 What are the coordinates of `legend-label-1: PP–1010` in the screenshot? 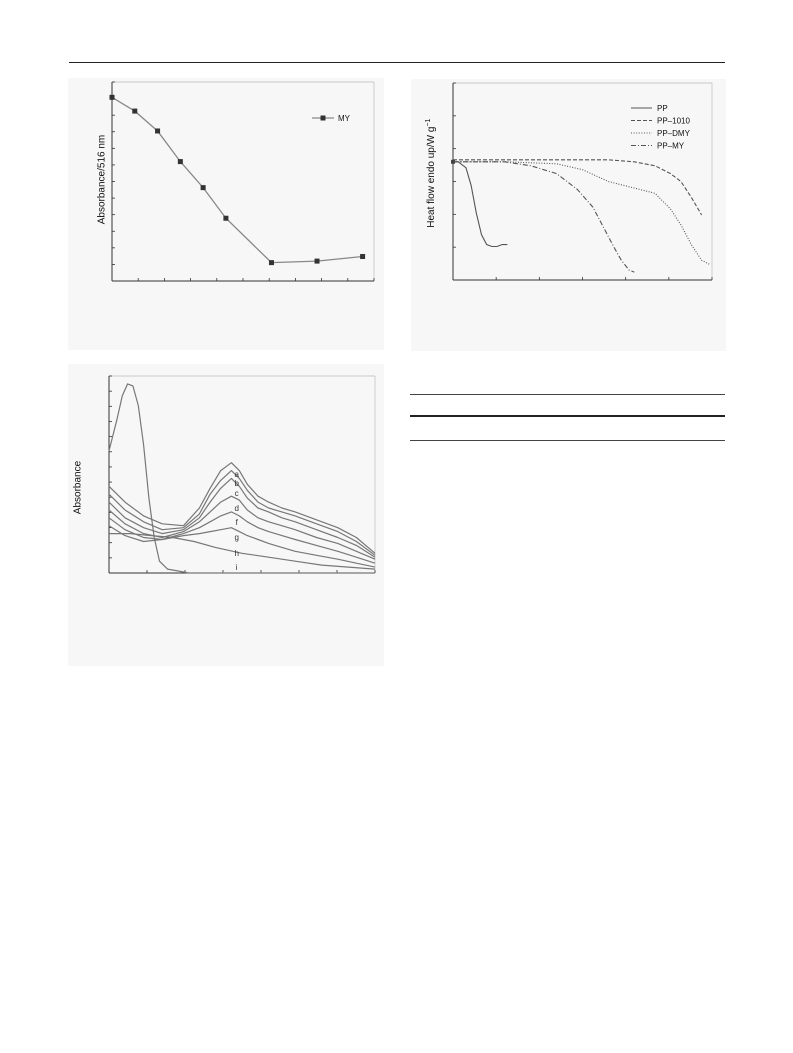 It's located at (673, 121).